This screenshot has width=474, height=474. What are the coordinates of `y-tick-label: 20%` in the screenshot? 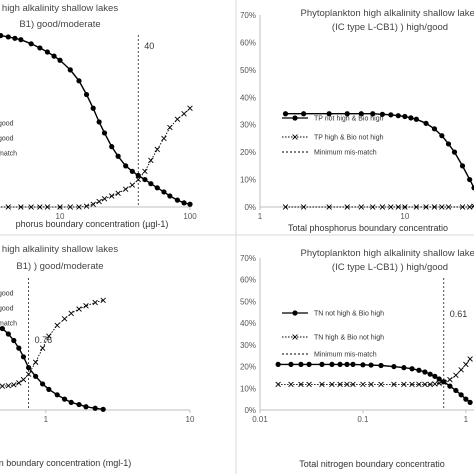 It's located at (248, 152).